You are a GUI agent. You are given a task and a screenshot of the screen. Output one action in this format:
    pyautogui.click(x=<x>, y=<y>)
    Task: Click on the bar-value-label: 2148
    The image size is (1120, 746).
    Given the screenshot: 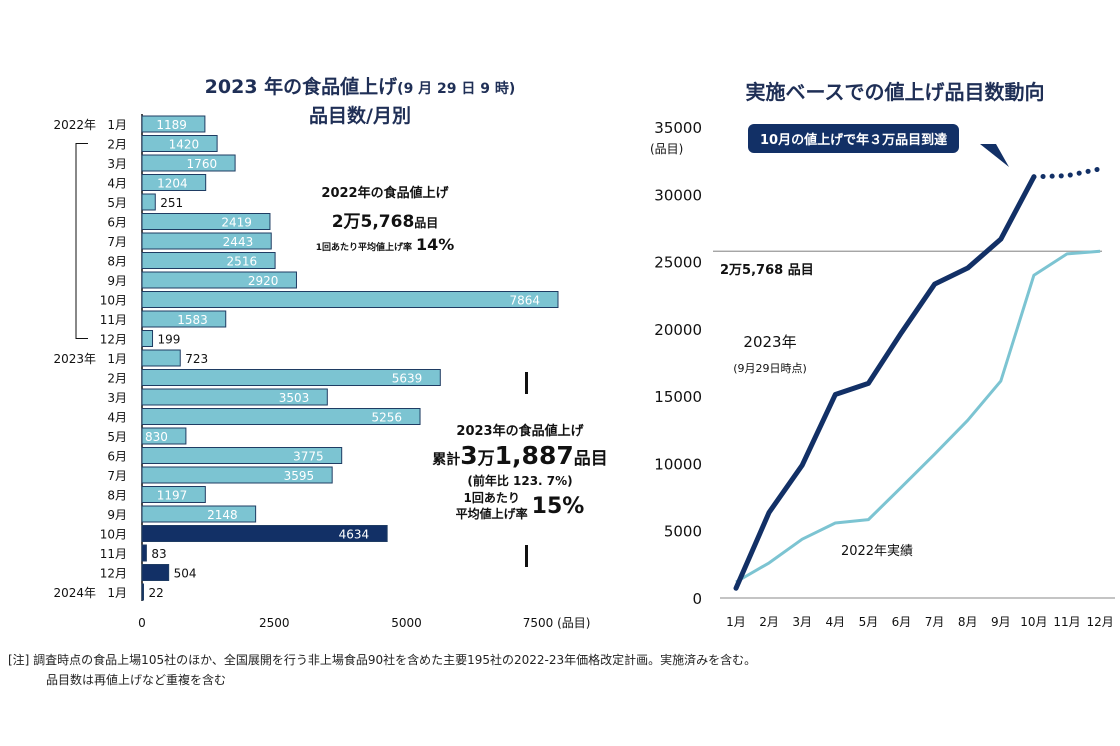 What is the action you would take?
    pyautogui.click(x=222, y=515)
    